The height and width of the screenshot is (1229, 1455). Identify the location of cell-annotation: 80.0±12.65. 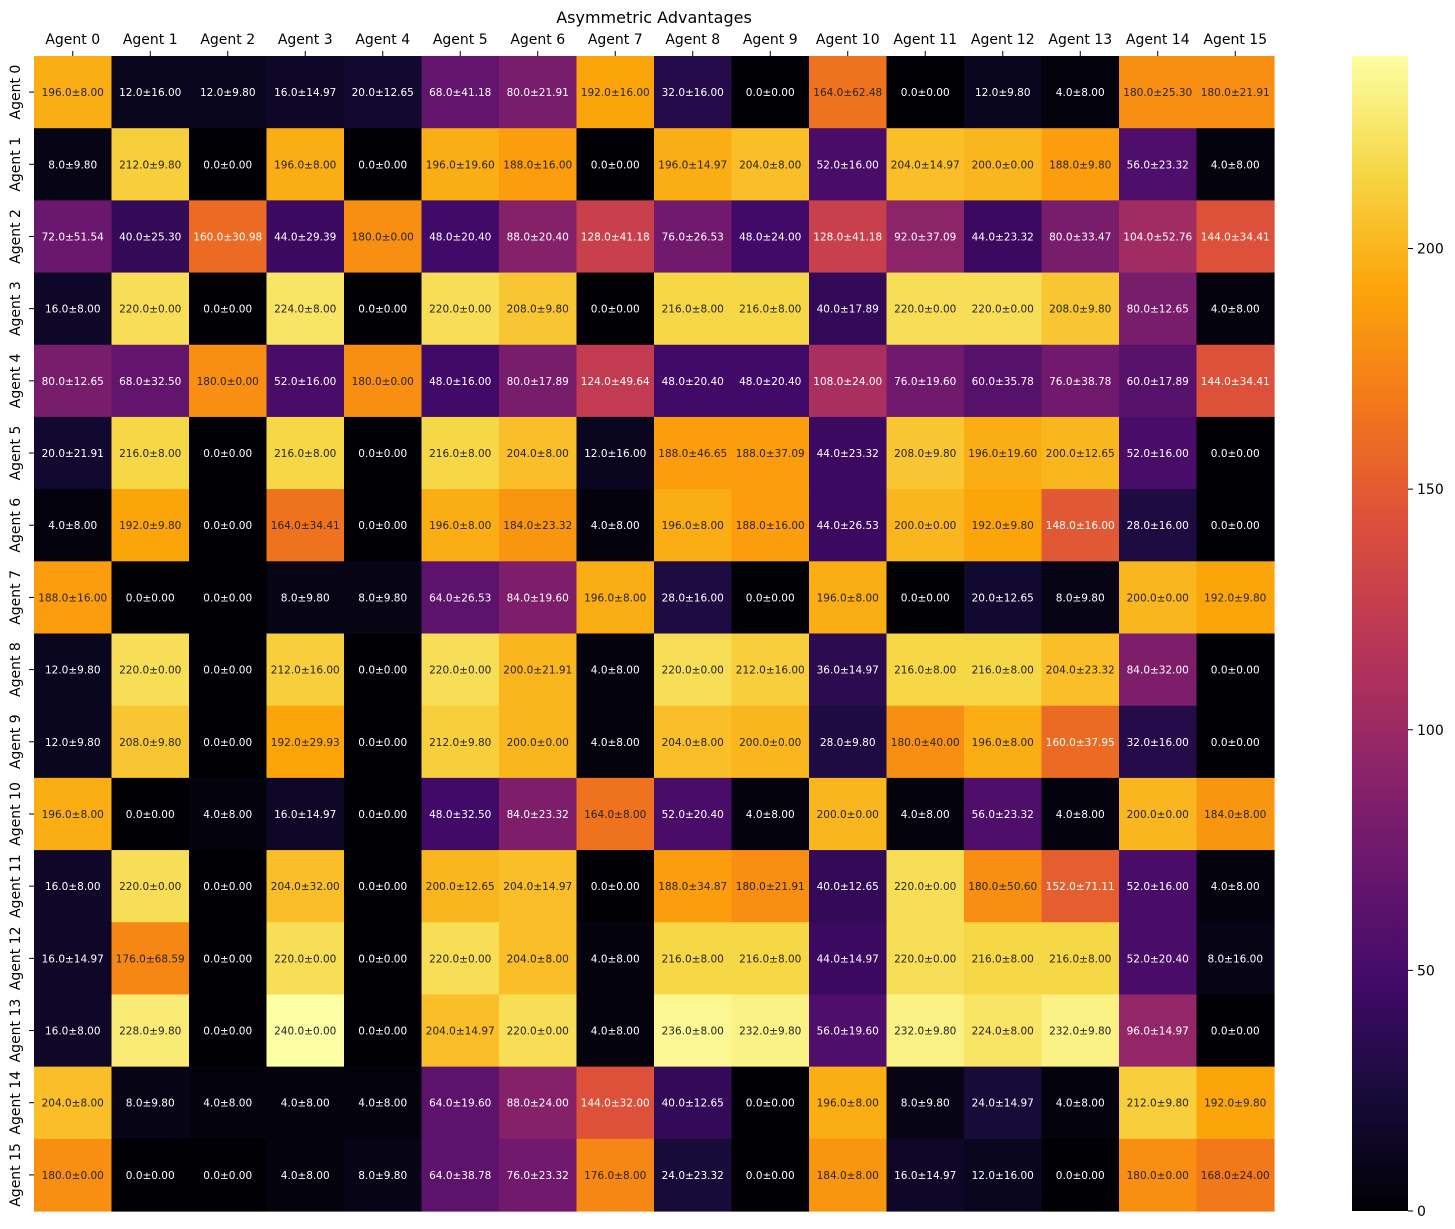
(73, 382).